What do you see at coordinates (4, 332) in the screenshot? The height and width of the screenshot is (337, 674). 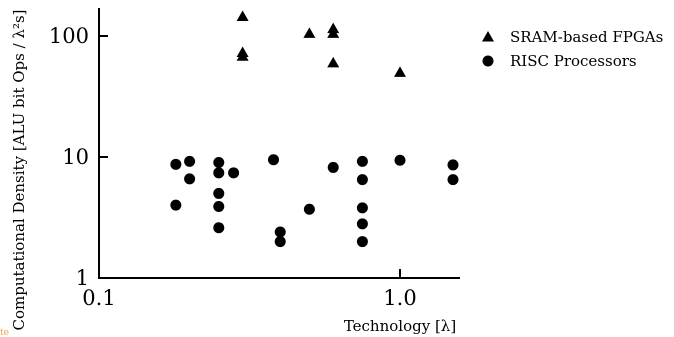 I see `corner-mark: te` at bounding box center [4, 332].